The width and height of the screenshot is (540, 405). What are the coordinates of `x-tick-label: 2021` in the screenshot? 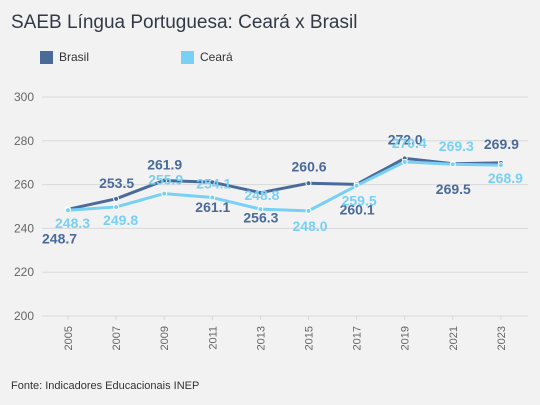 It's located at (454, 338).